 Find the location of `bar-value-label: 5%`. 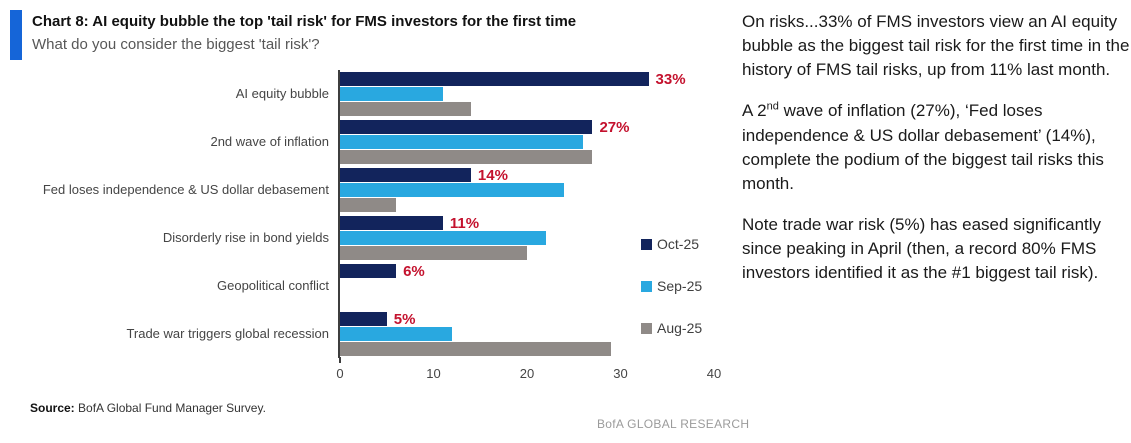

bar-value-label: 5% is located at coordinates (404, 319).